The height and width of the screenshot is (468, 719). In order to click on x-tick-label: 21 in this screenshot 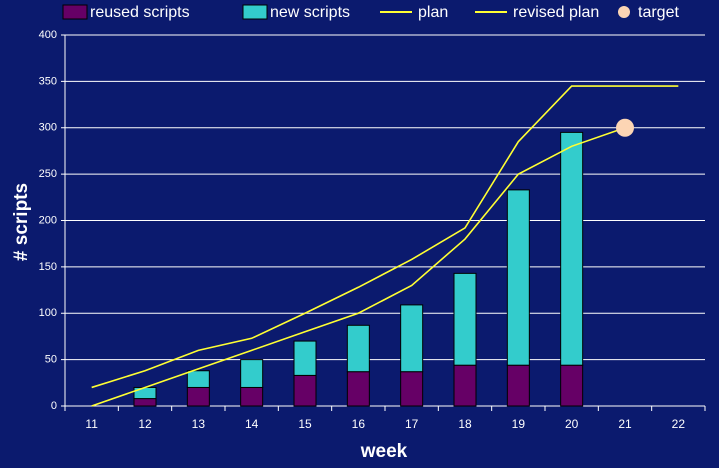, I will do `click(625, 424)`.